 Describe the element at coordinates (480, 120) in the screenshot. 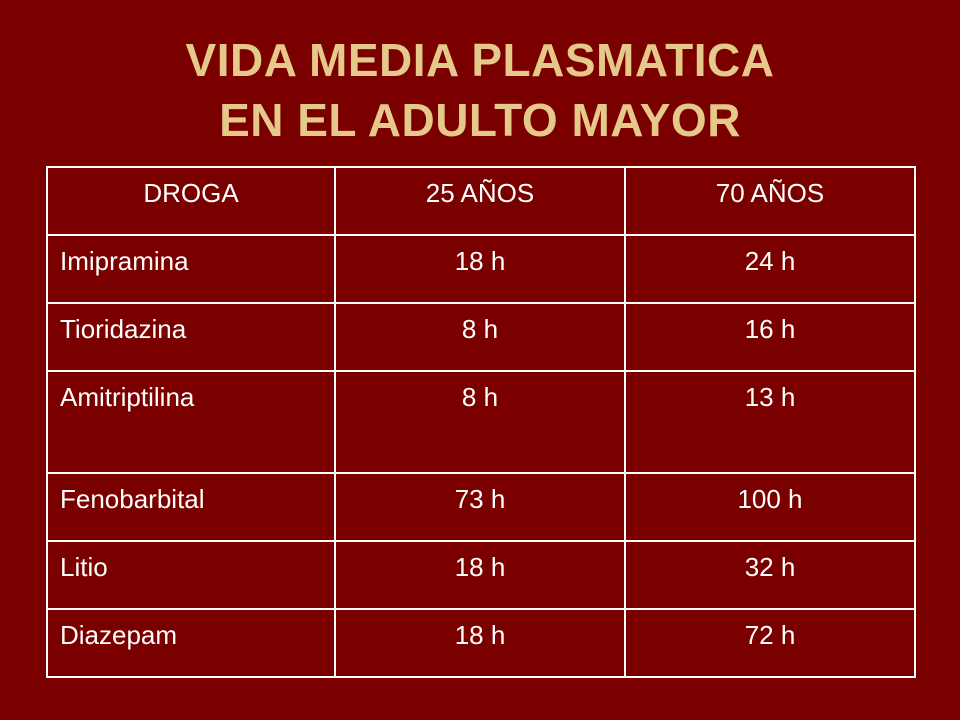

I see `slide-title-line-2: EN EL ADULTO MAYOR` at that location.